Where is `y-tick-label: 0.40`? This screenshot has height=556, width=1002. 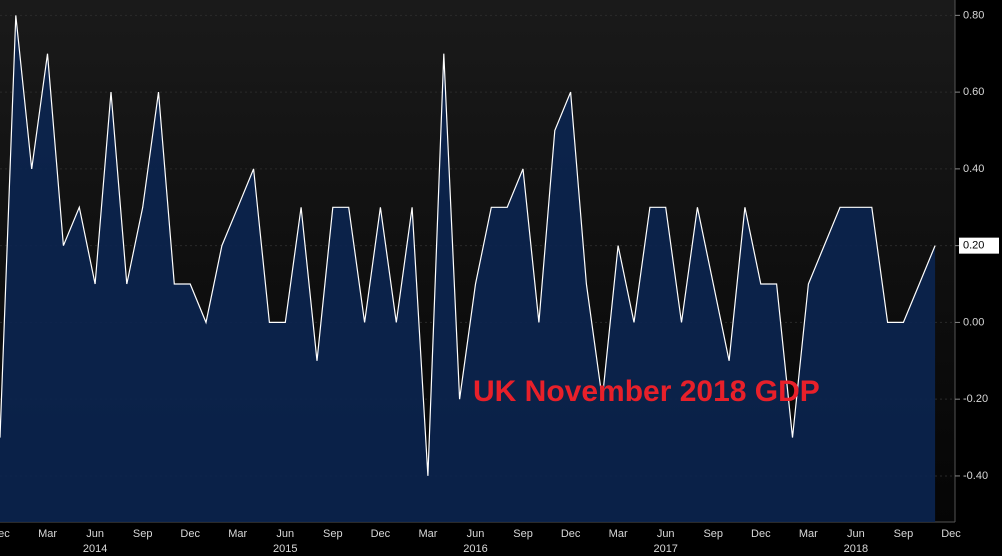 y-tick-label: 0.40 is located at coordinates (973, 169).